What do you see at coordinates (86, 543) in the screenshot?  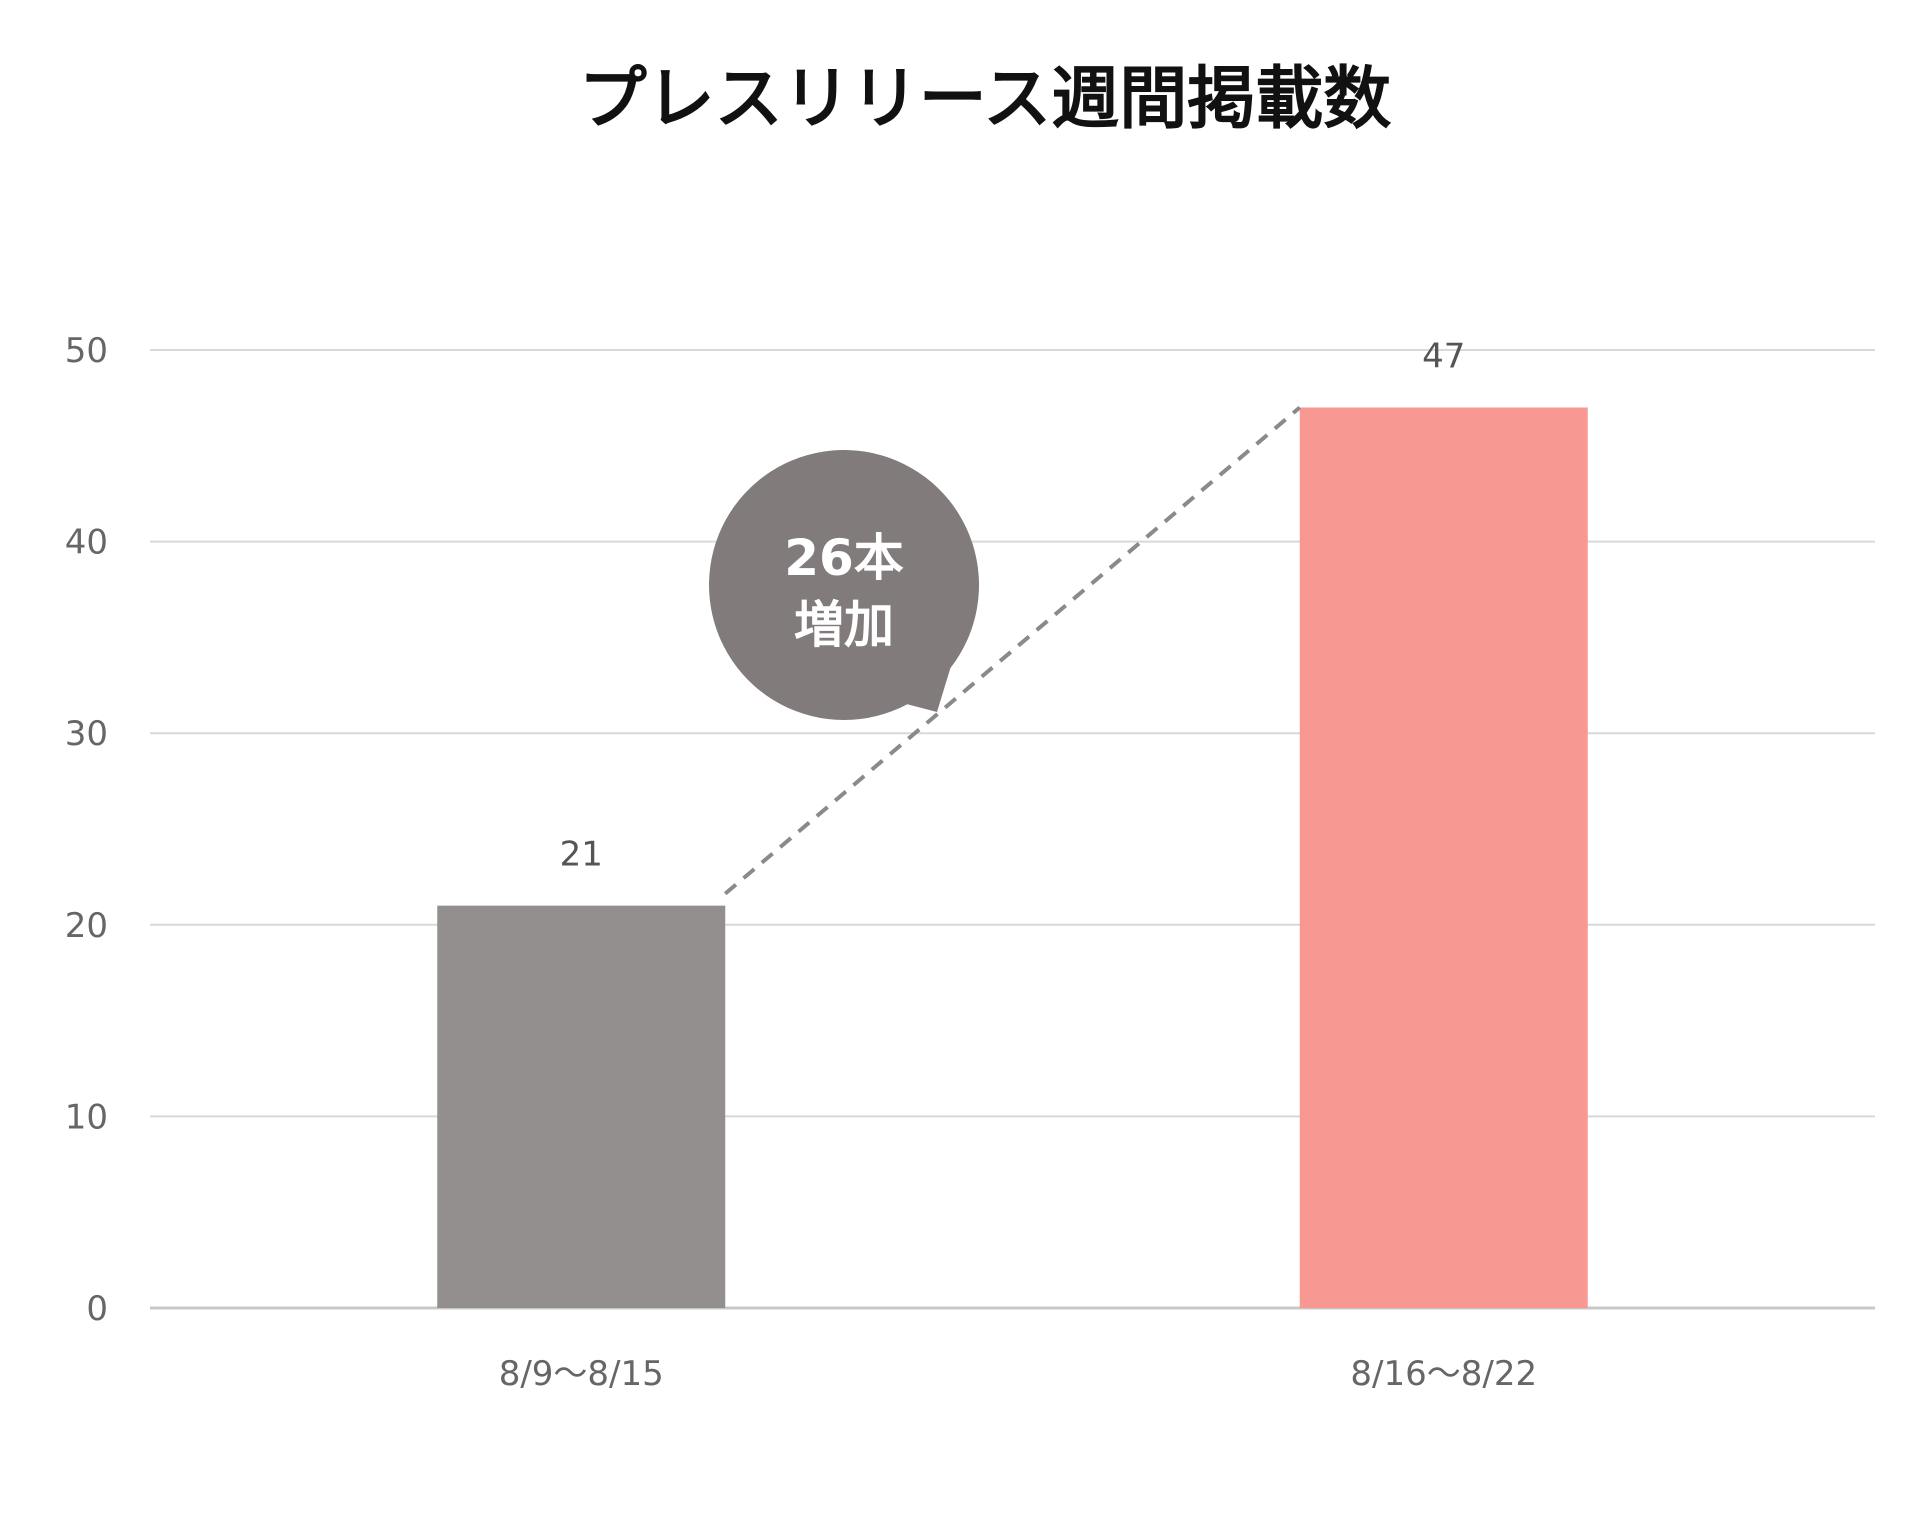 I see `y-tick-label: 40` at bounding box center [86, 543].